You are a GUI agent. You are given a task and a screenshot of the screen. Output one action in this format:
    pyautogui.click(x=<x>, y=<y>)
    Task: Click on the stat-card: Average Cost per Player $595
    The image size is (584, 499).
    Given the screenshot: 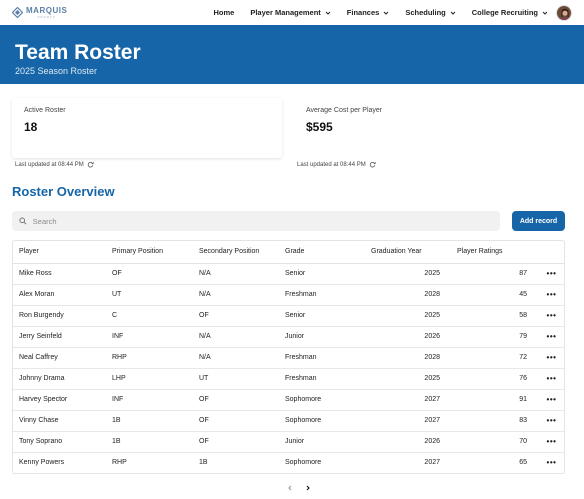 What is the action you would take?
    pyautogui.click(x=429, y=128)
    